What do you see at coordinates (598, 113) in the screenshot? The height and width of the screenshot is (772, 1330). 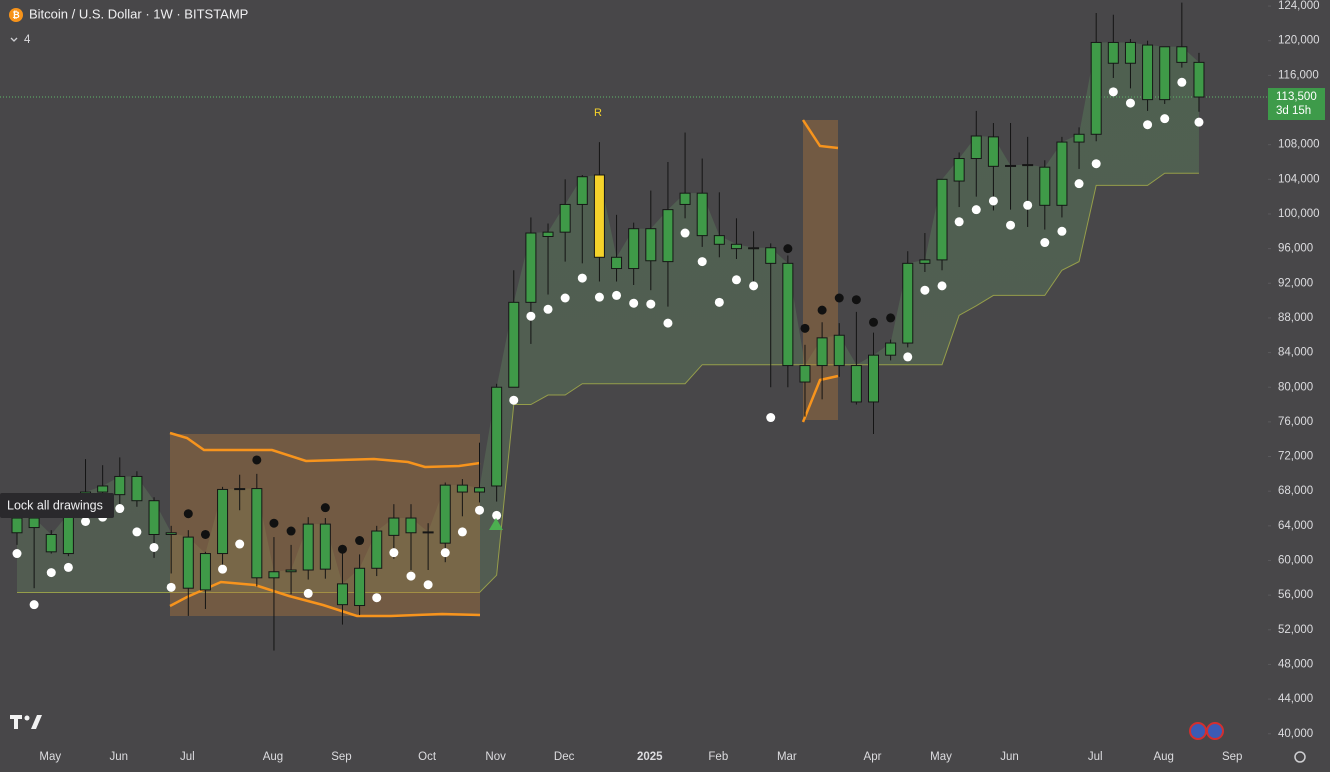 I see `signal-label: R` at bounding box center [598, 113].